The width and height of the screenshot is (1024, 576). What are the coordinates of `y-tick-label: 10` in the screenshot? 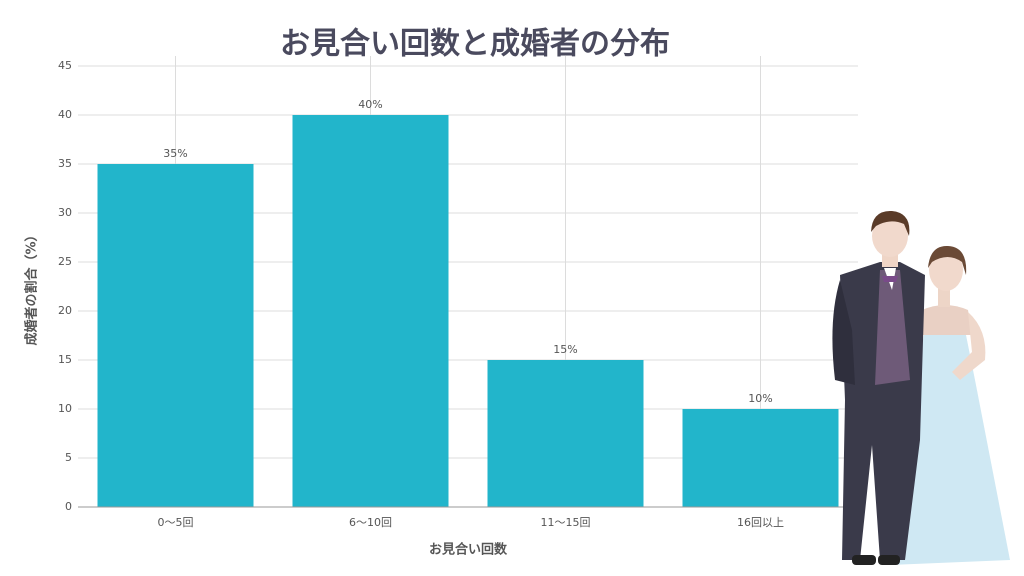 It's located at (65, 408).